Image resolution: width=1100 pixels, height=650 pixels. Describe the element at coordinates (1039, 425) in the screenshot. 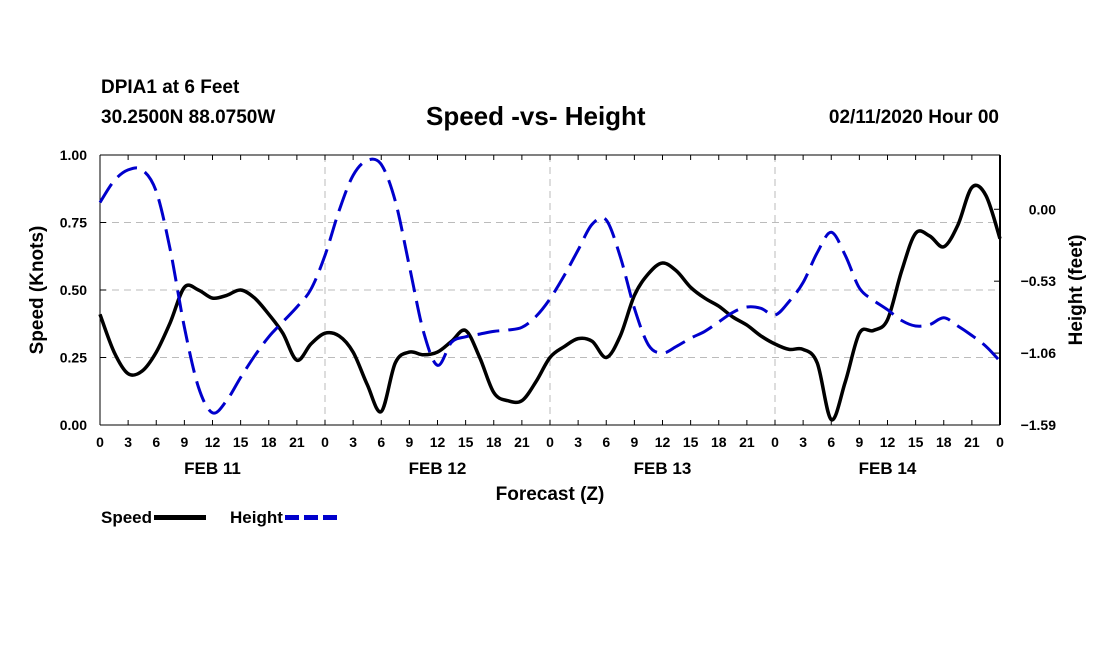

I see `right-tick-label: −1.59` at that location.